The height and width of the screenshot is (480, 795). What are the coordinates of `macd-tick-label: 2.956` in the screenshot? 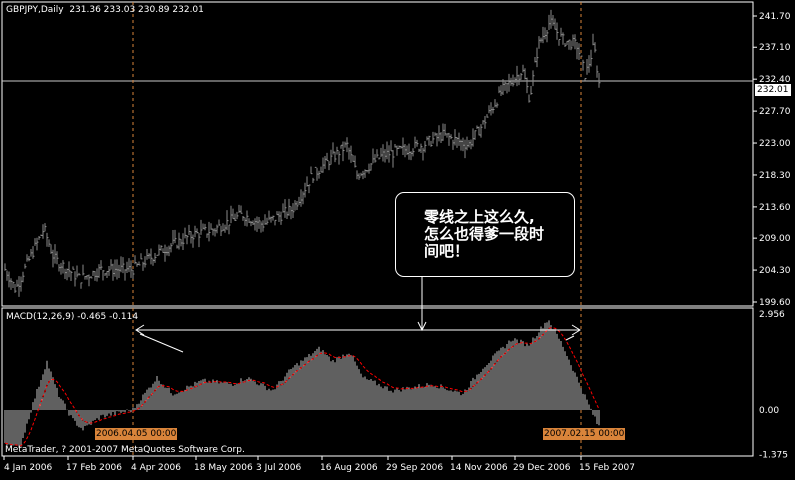 It's located at (772, 315).